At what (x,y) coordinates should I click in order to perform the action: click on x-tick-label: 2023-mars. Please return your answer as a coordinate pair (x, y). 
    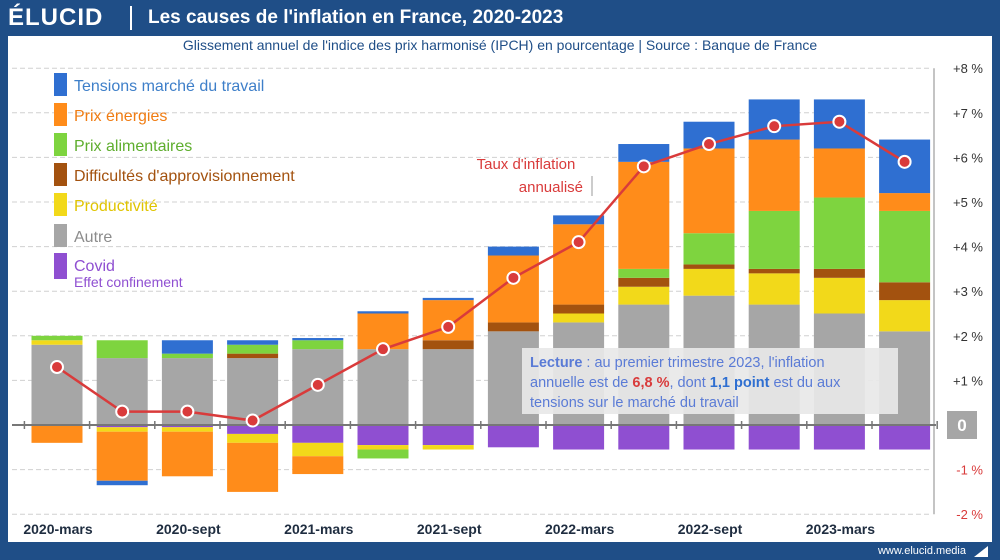
    Looking at the image, I should click on (840, 529).